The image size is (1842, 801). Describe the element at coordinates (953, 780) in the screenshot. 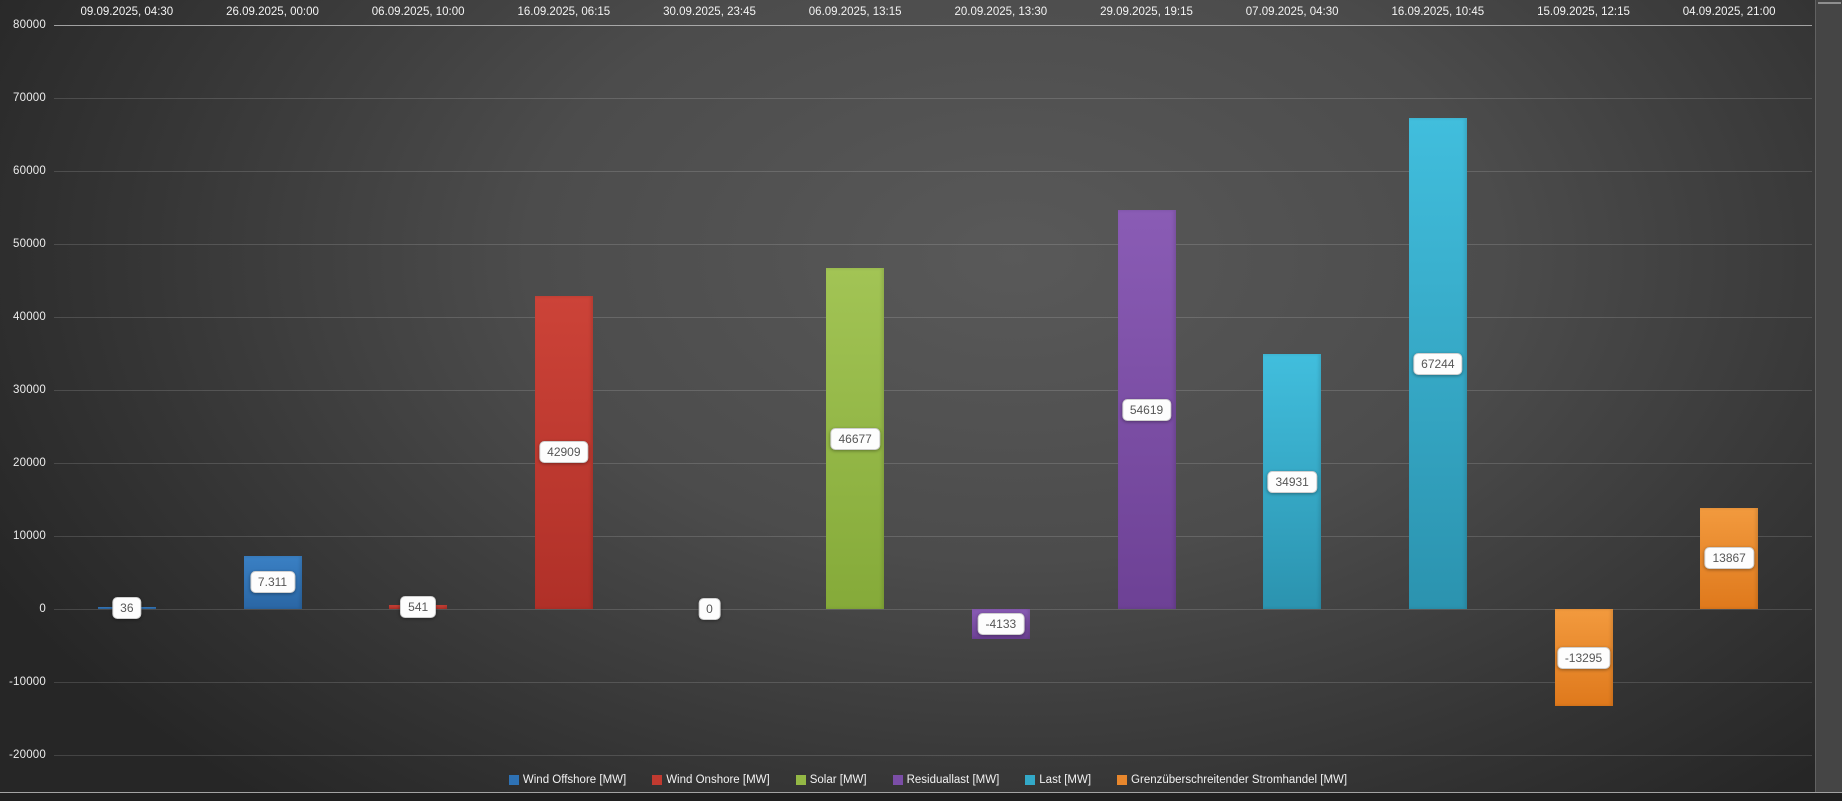

I see `legend-label: Residuallast [MW]` at that location.